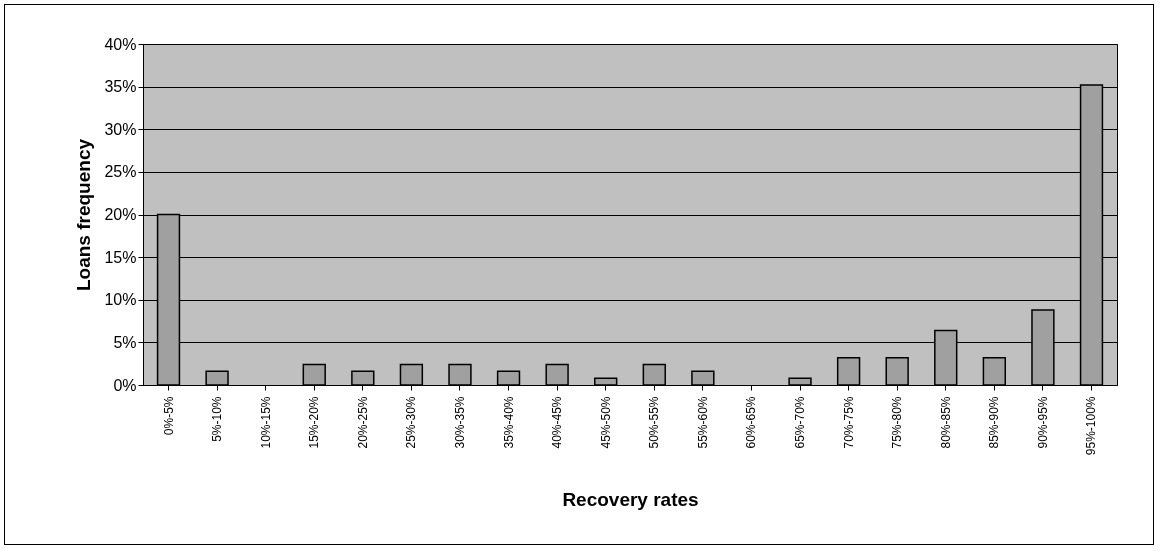 This screenshot has height=551, width=1162. What do you see at coordinates (120, 87) in the screenshot?
I see `y-tick-label: 35%` at bounding box center [120, 87].